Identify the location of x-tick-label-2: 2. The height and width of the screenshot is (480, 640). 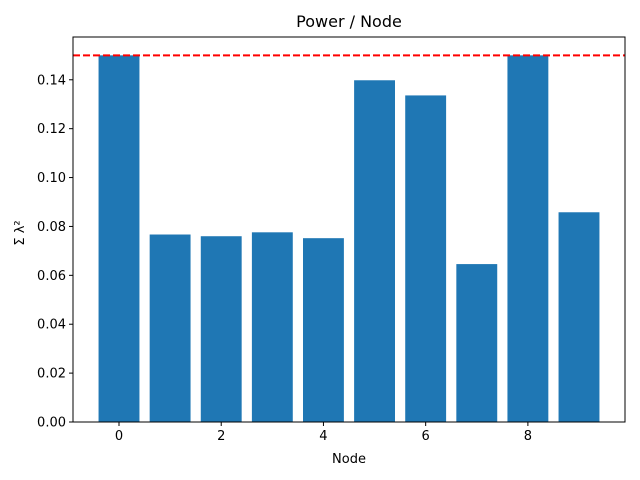
(221, 436).